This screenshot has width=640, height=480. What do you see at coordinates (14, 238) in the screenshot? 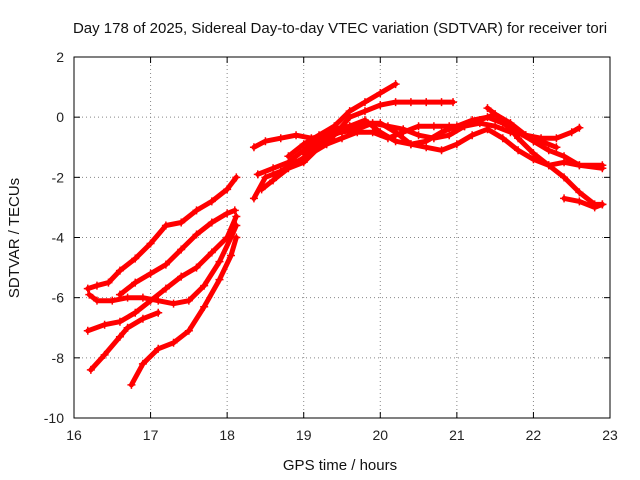
I see `y-axis-label: SDTVAR / TECUs` at bounding box center [14, 238].